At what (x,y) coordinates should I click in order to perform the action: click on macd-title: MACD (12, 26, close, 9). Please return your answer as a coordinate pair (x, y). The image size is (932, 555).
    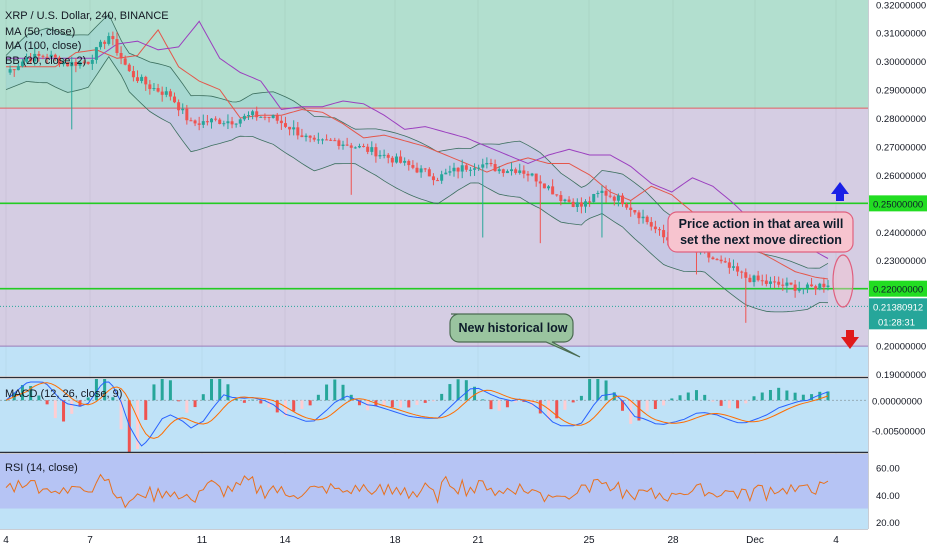
    Looking at the image, I should click on (63, 394).